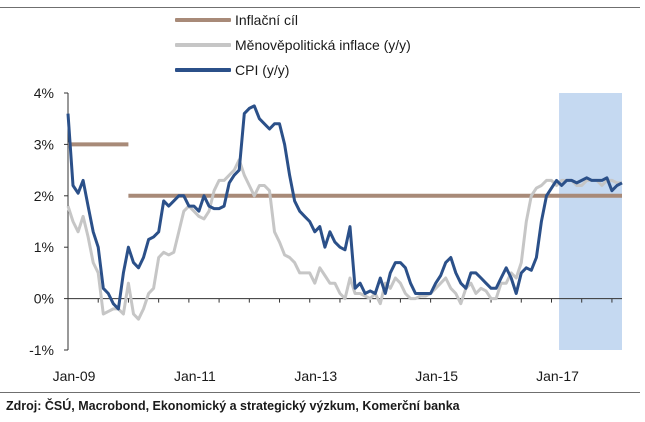 The width and height of the screenshot is (645, 422). Describe the element at coordinates (320, 392) in the screenshot. I see `source-rule` at that location.